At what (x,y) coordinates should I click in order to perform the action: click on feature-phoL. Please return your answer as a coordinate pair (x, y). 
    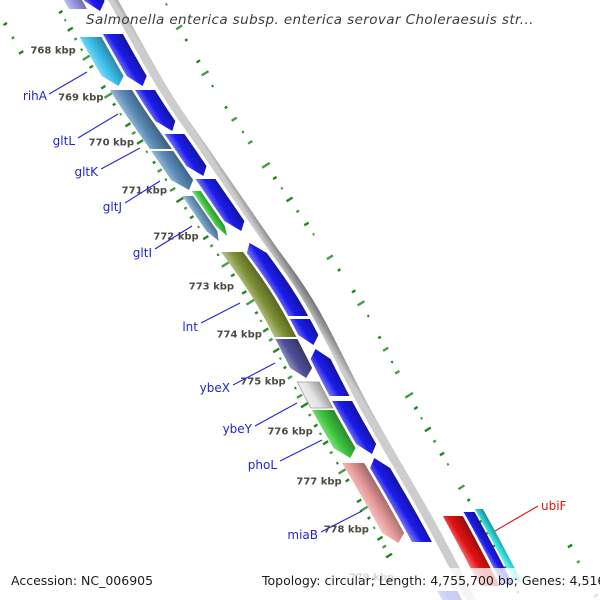
    Looking at the image, I should click on (334, 434).